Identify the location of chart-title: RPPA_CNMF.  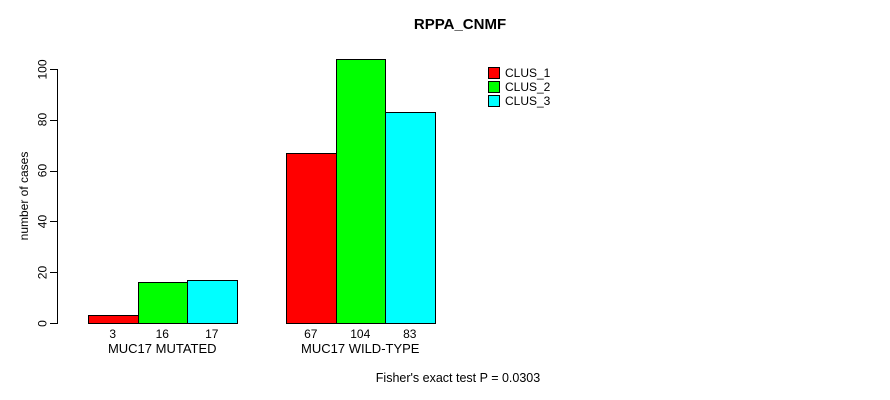
(460, 24).